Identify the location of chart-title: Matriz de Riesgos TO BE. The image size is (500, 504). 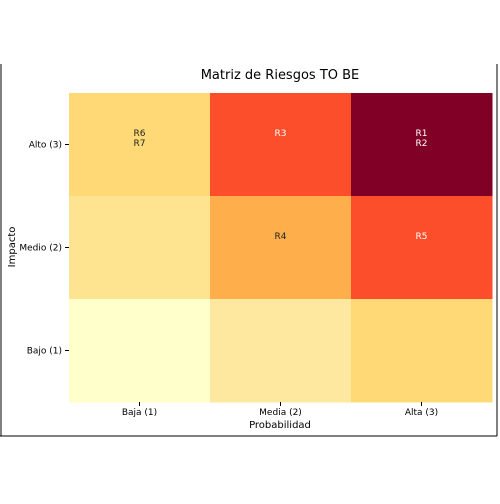
(280, 75).